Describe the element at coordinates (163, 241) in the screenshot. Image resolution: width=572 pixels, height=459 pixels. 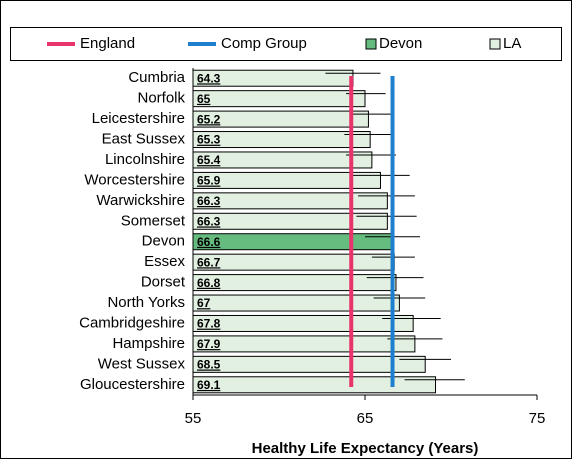
I see `category-label: Devon` at that location.